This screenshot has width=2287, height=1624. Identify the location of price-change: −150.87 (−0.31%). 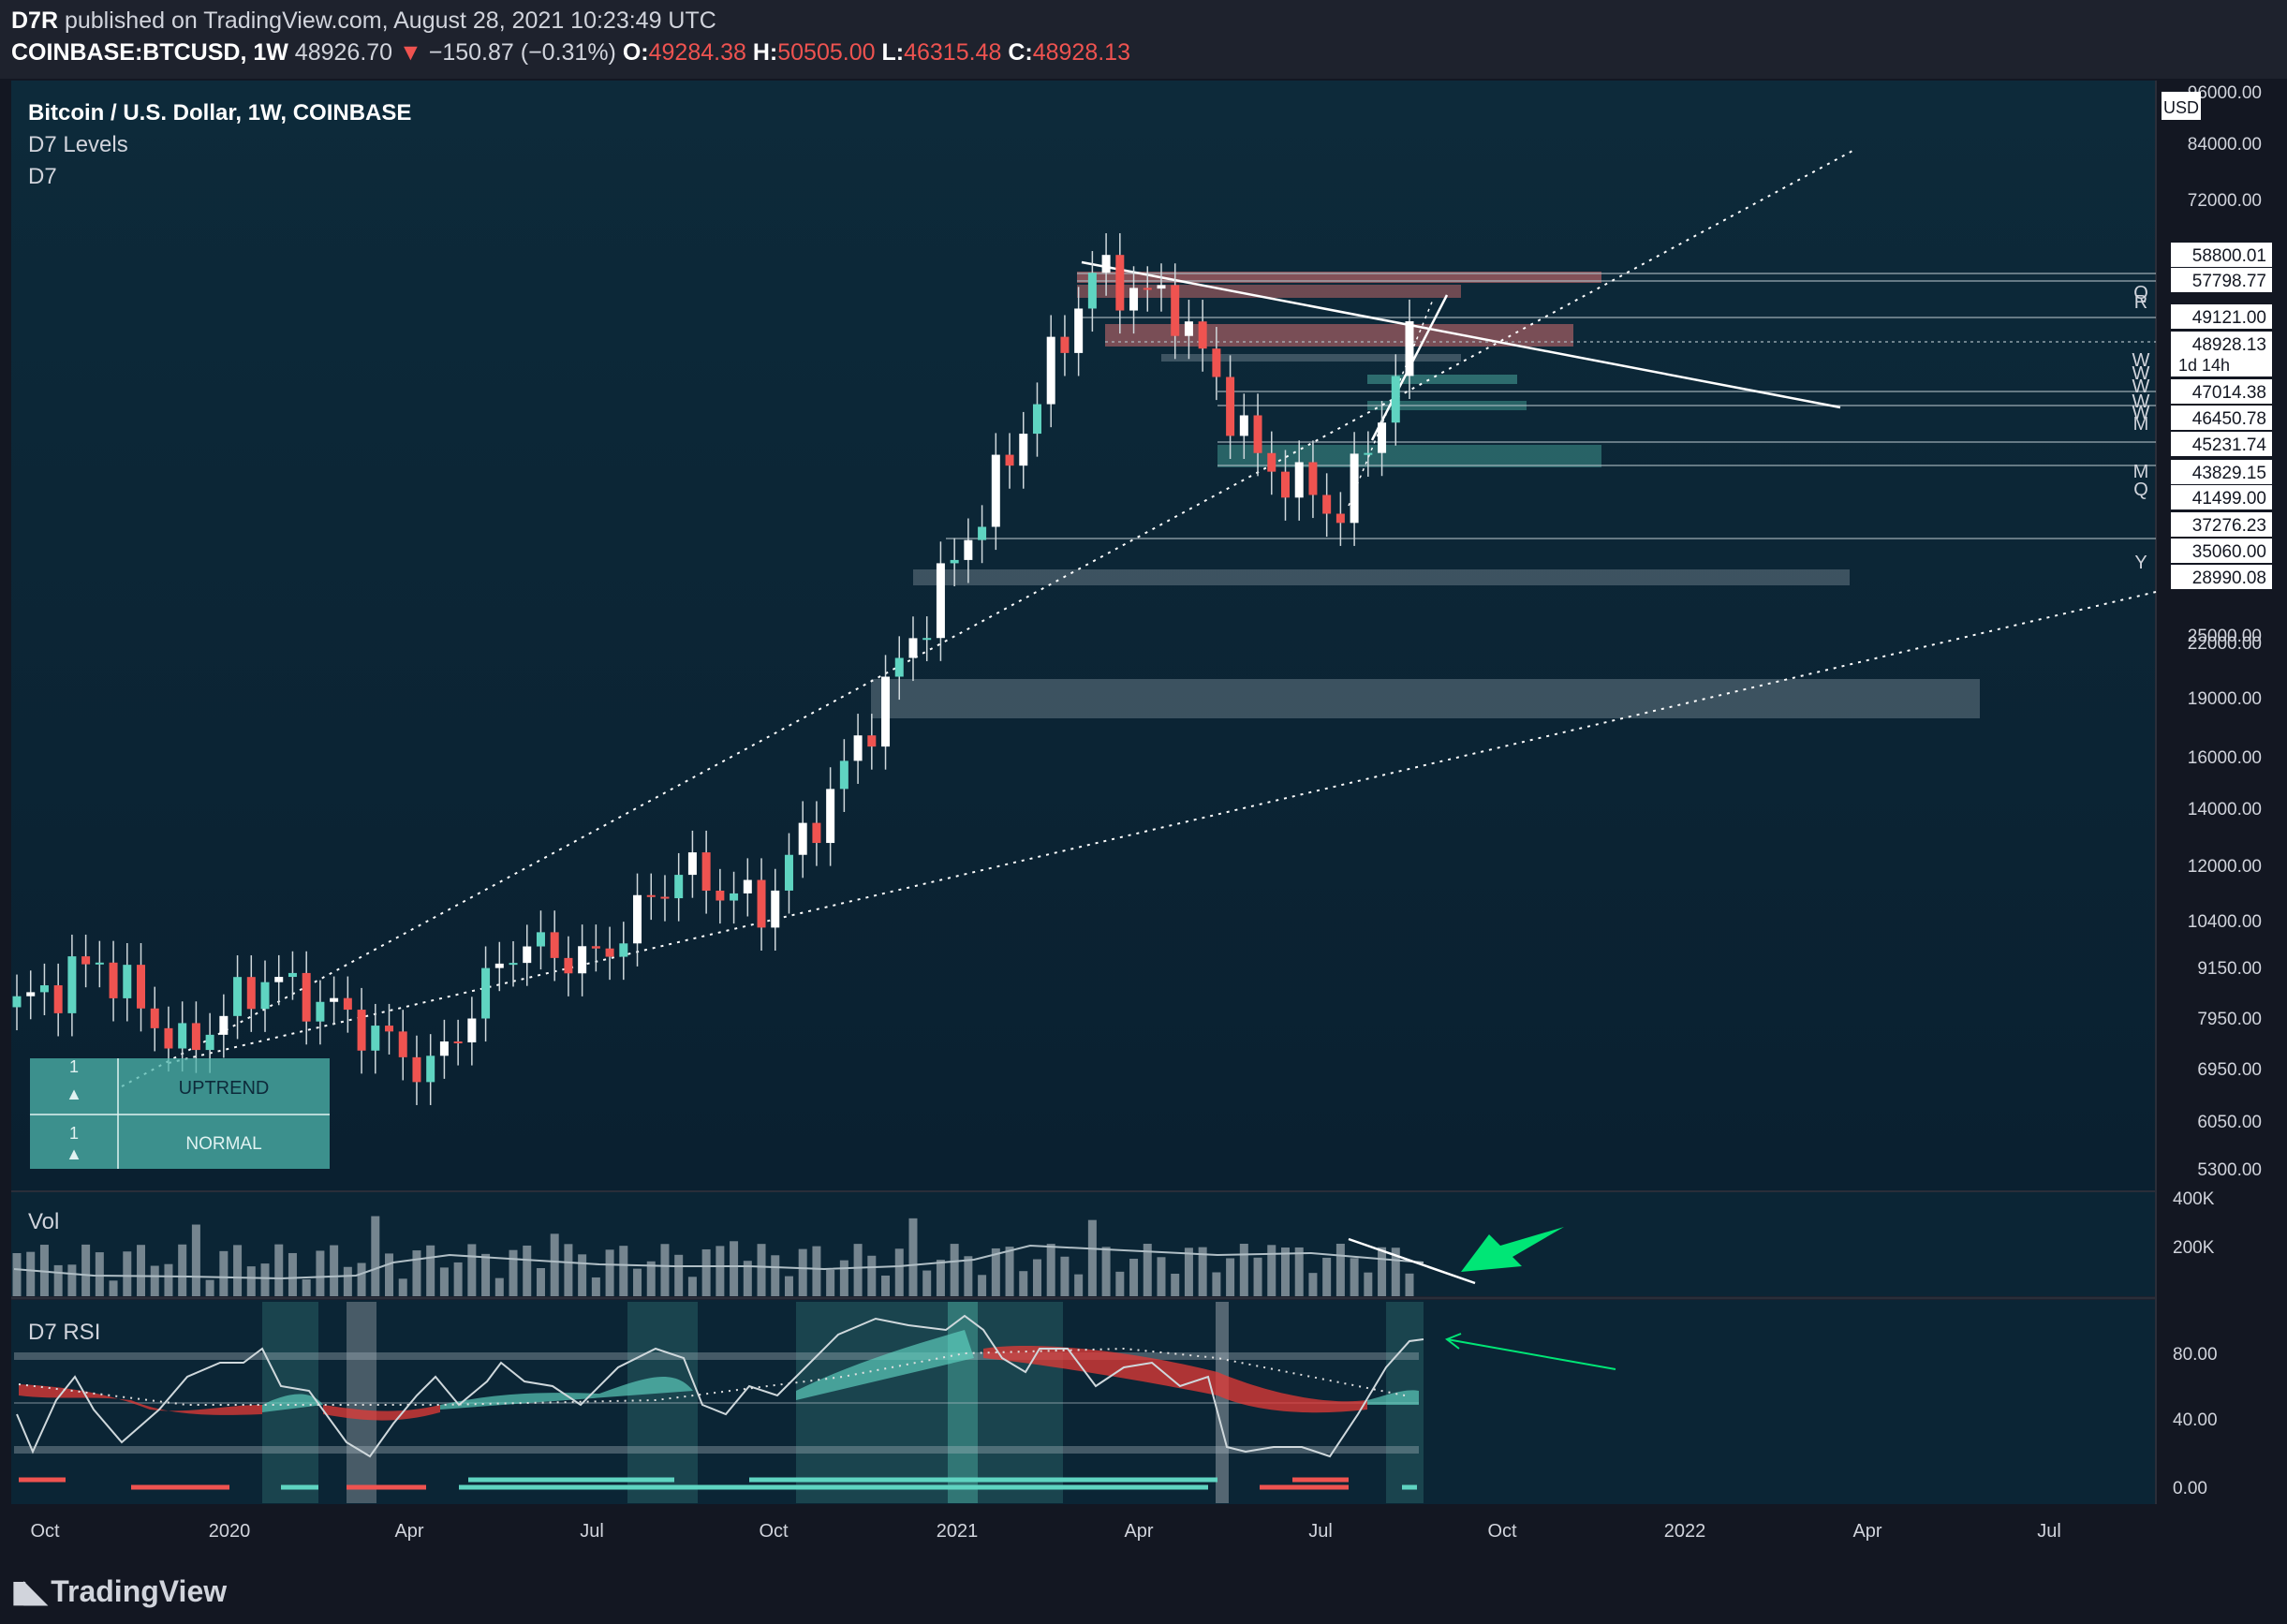
(522, 52).